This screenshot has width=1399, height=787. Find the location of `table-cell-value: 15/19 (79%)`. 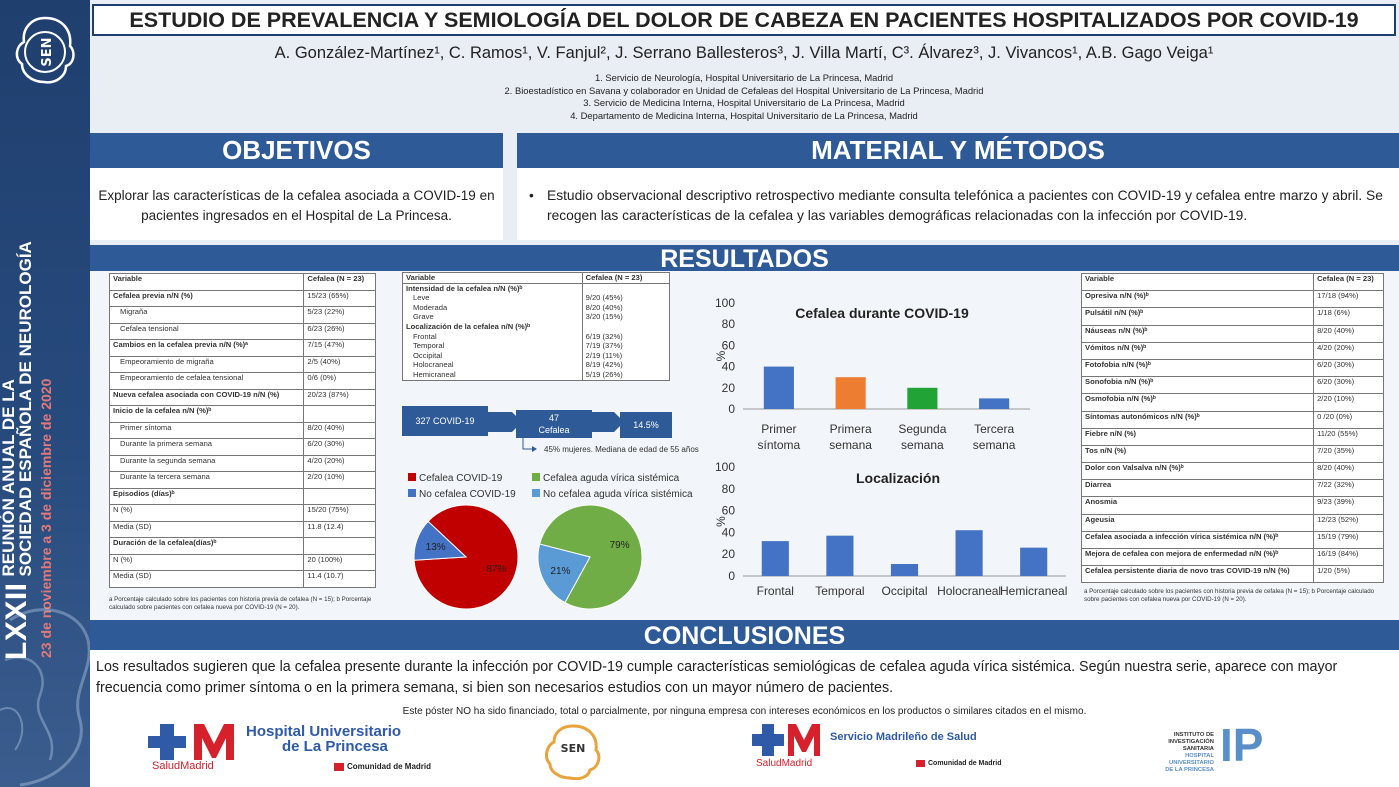

table-cell-value: 15/19 (79%) is located at coordinates (1348, 540).